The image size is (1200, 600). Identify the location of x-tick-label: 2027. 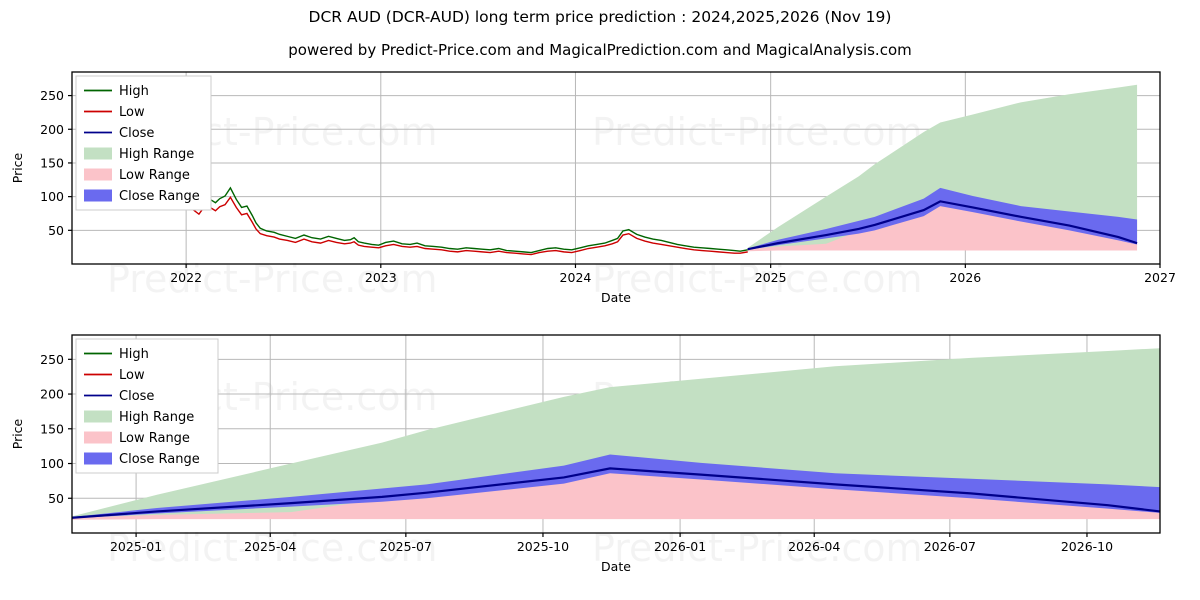
(1160, 277).